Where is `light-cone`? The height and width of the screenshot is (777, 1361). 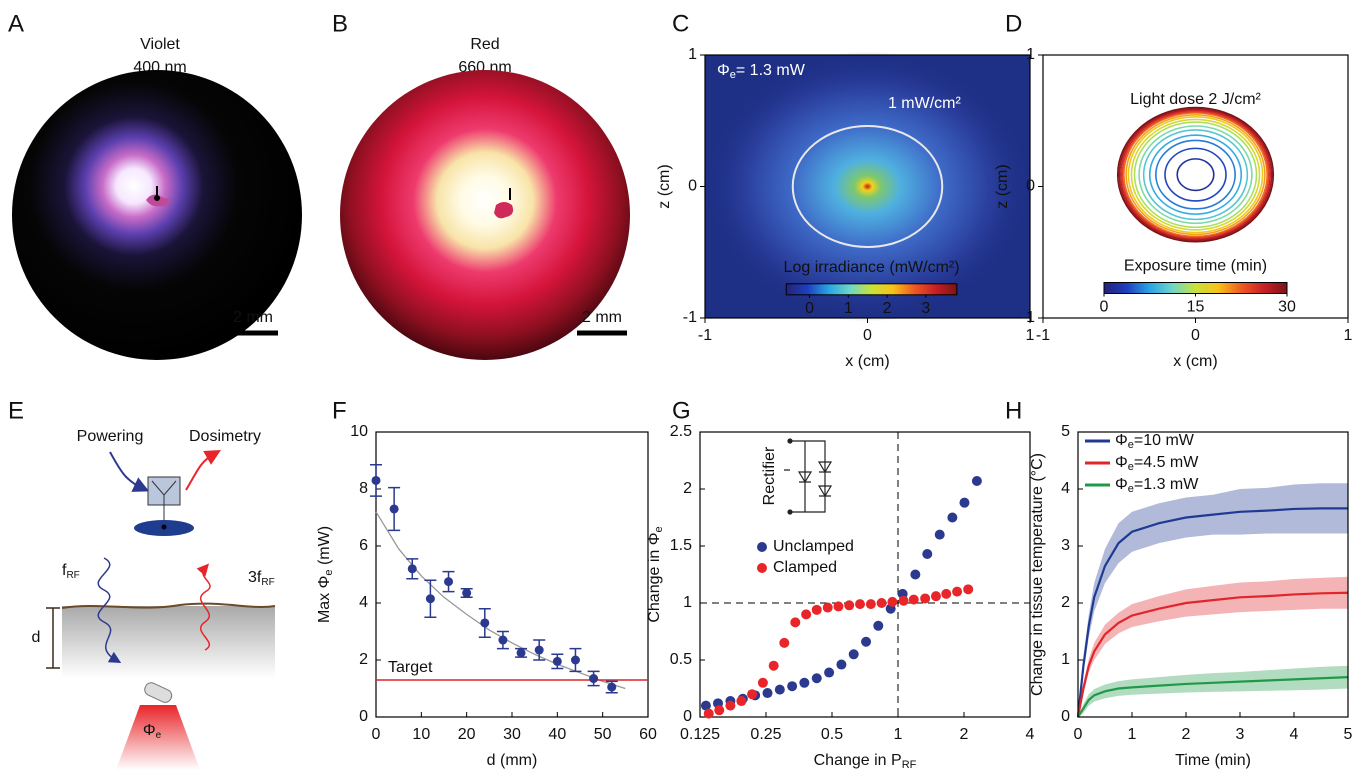
light-cone is located at coordinates (158, 737).